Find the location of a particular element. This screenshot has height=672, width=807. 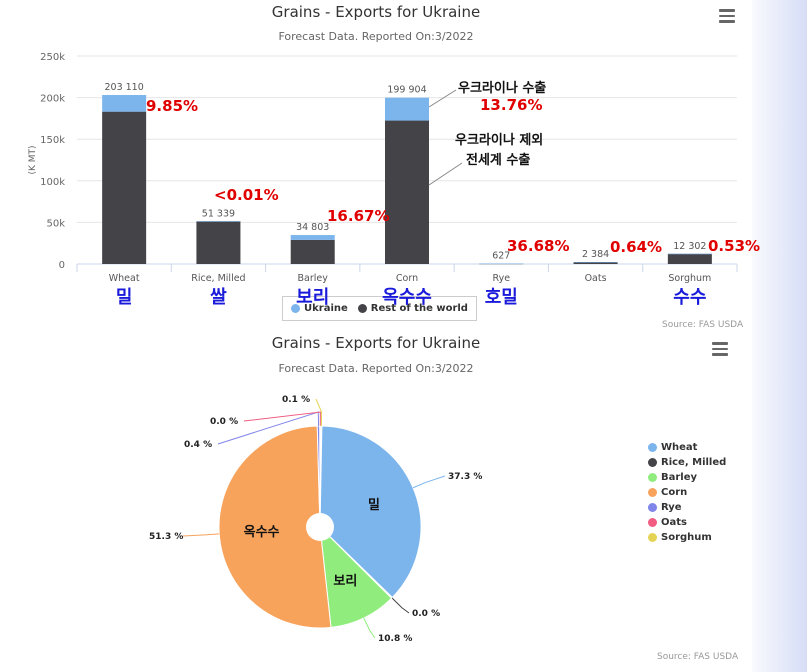

pie-legend-item: Oats is located at coordinates (687, 522).